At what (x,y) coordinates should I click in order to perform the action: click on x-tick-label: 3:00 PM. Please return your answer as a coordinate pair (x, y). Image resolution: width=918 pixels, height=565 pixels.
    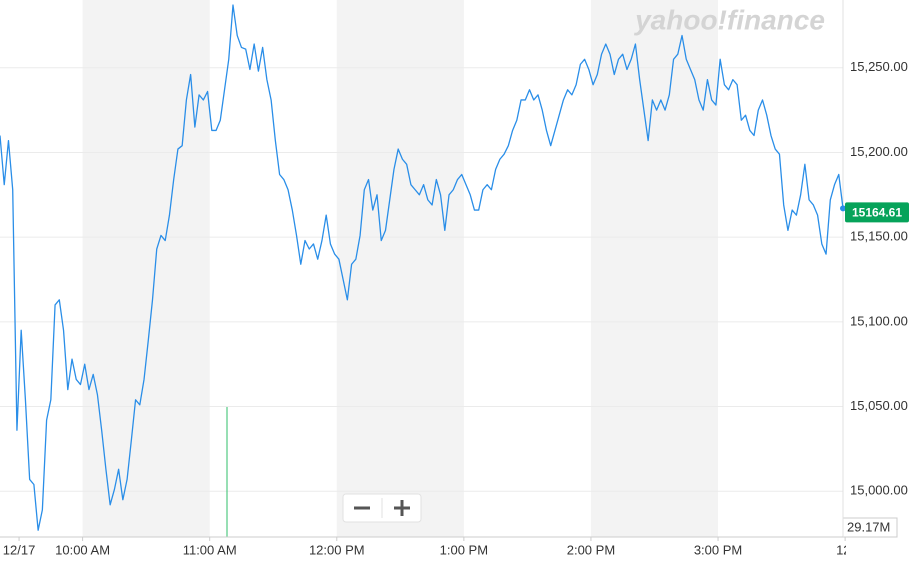
    Looking at the image, I should click on (718, 549).